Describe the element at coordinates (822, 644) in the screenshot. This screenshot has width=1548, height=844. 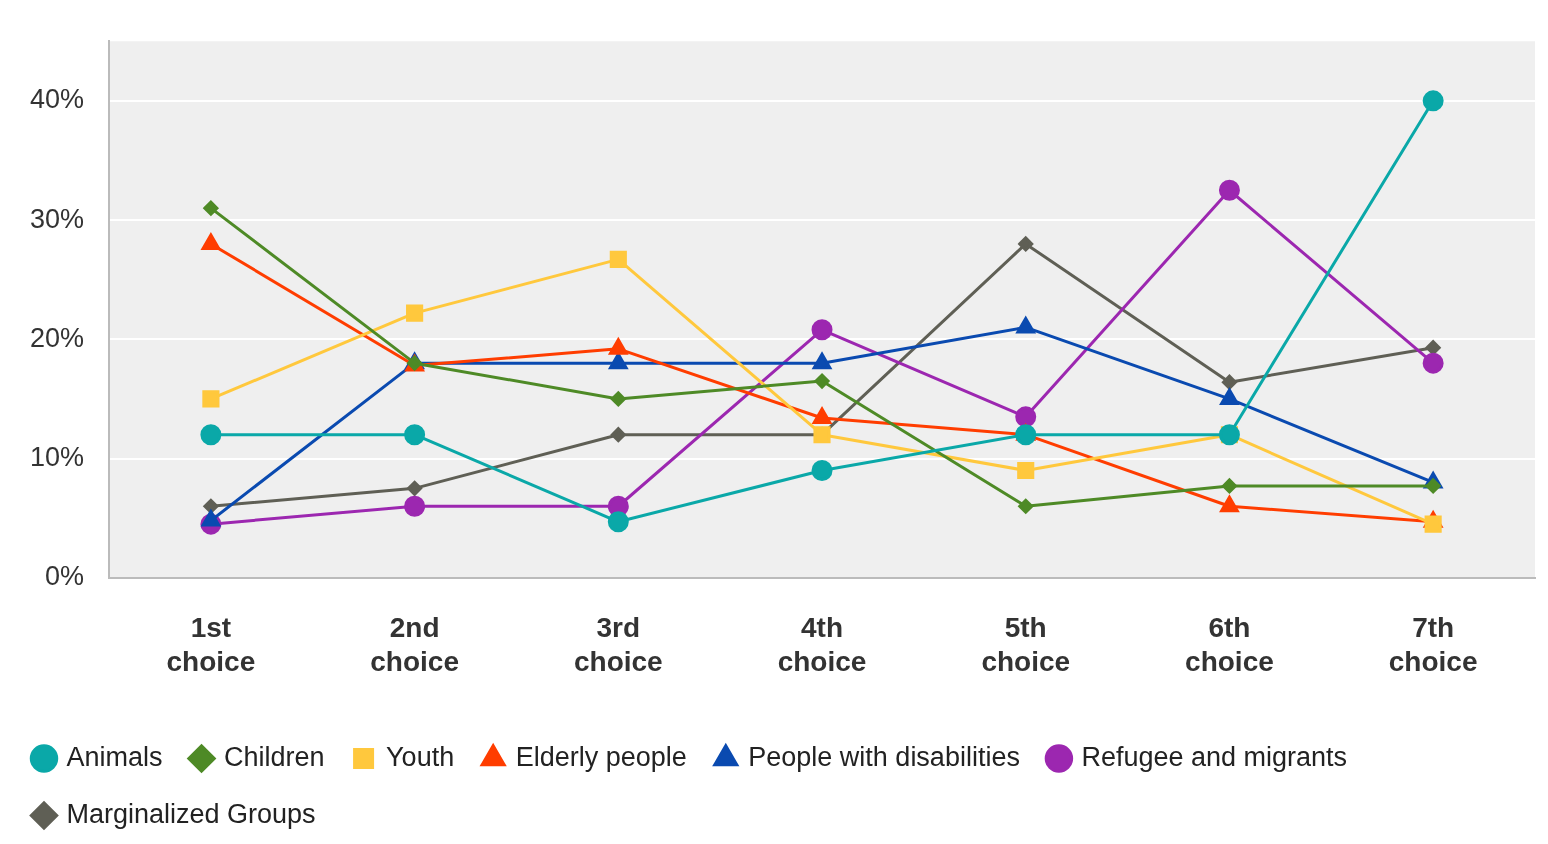
I see `x-tick-label: 4th choice` at that location.